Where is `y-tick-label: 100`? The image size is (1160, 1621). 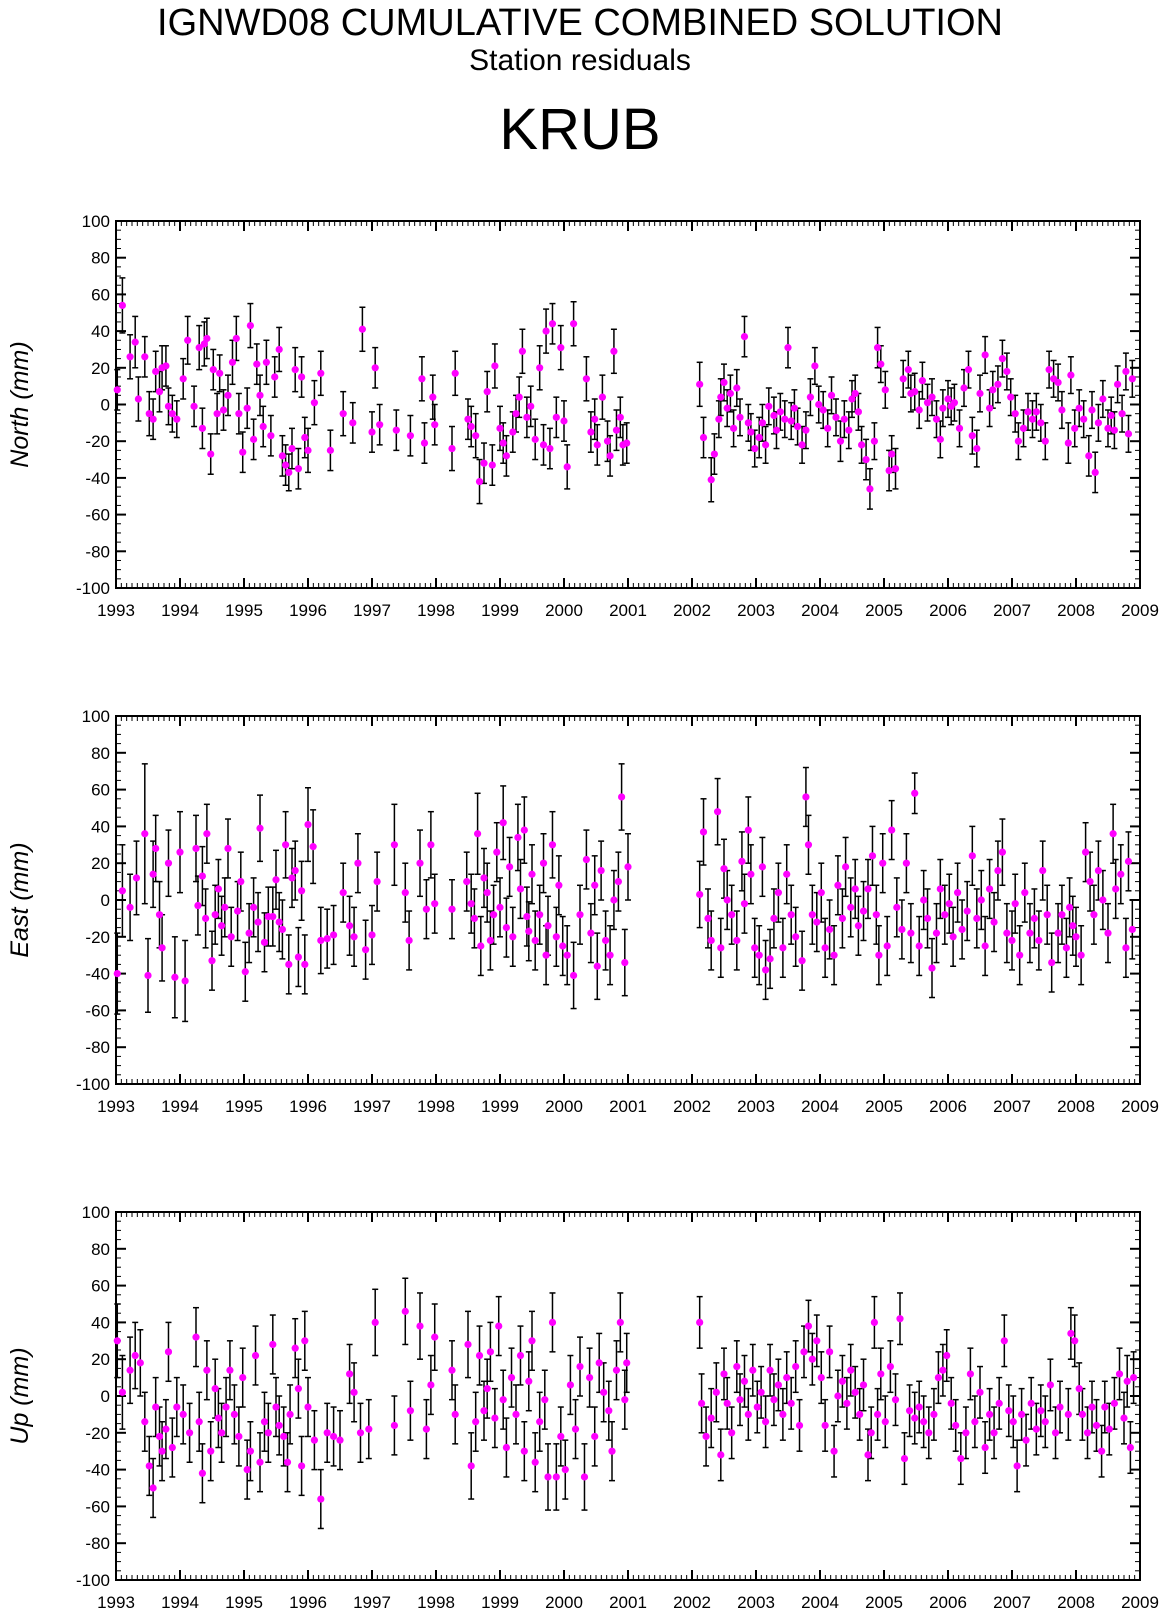
y-tick-label: 100 is located at coordinates (96, 221).